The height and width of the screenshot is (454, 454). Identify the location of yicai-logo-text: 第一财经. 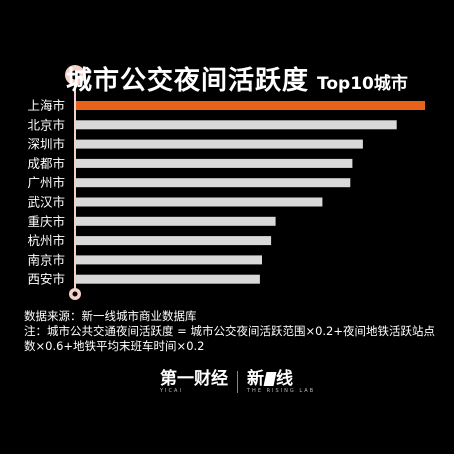
(194, 379).